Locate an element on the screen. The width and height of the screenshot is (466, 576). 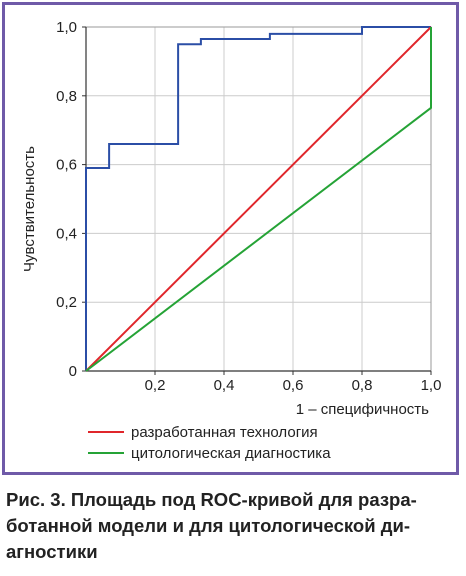
caption-line: ботанной модели и для цитологической ди- is located at coordinates (208, 525).